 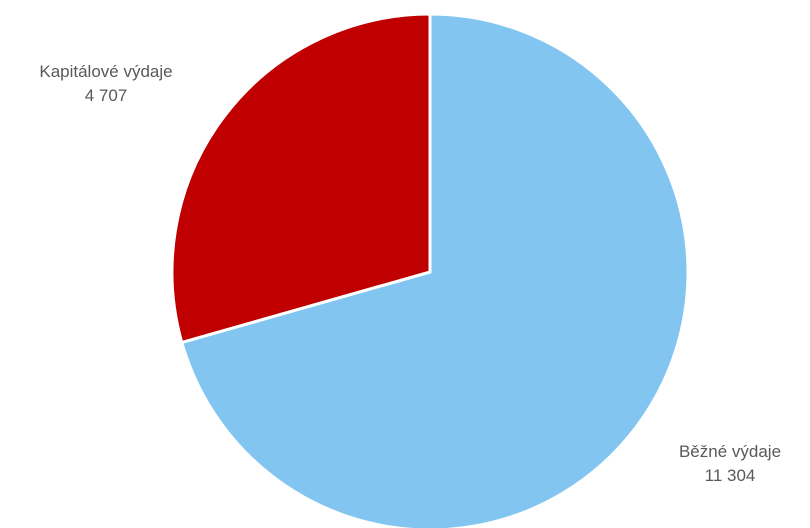 I want to click on slice-label-name: Kapitálové výdaje, so click(x=106, y=71).